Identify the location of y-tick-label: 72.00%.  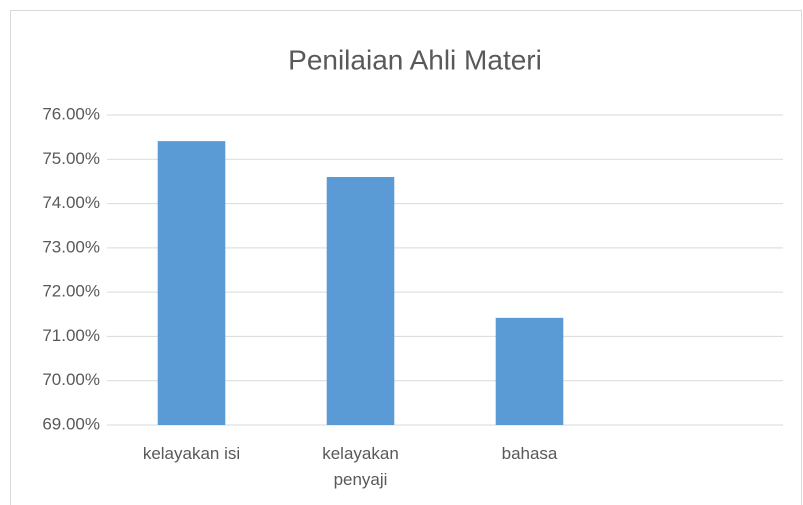
(71, 291).